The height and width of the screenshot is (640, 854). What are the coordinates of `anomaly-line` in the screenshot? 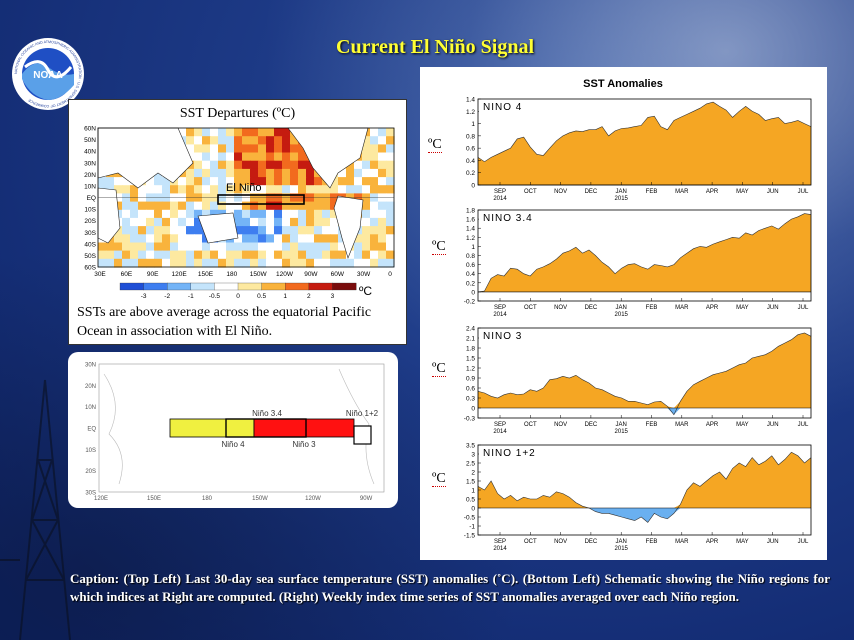 It's located at (644, 132).